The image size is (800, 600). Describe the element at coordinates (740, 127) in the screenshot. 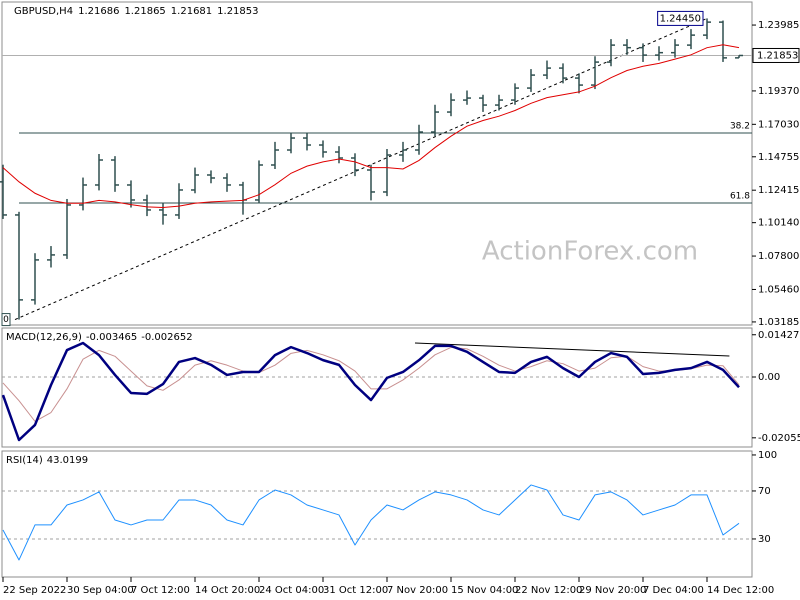

I see `fib-label: 38.2` at that location.